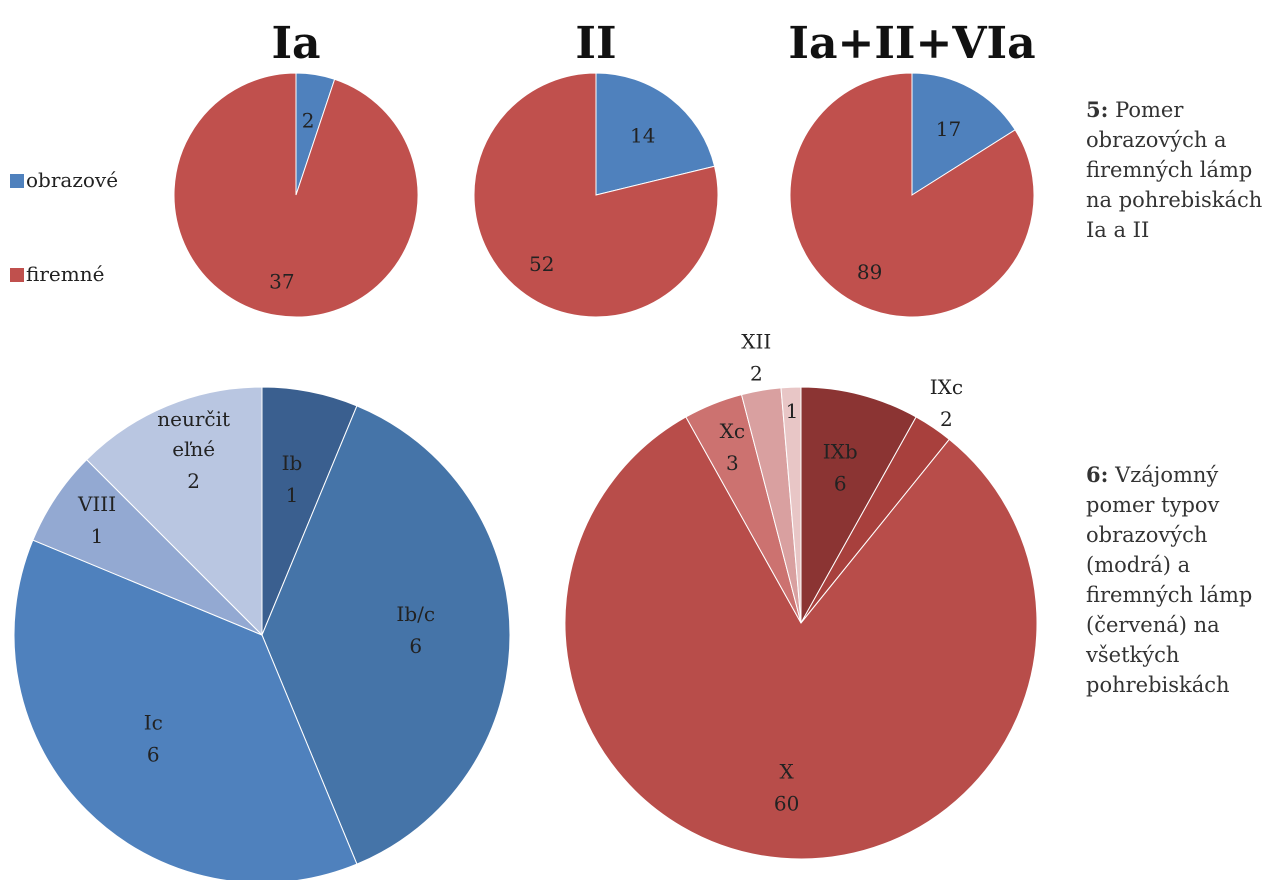 This screenshot has height=884, width=1283. What do you see at coordinates (786, 771) in the screenshot?
I see `slice-name-label: X` at bounding box center [786, 771].